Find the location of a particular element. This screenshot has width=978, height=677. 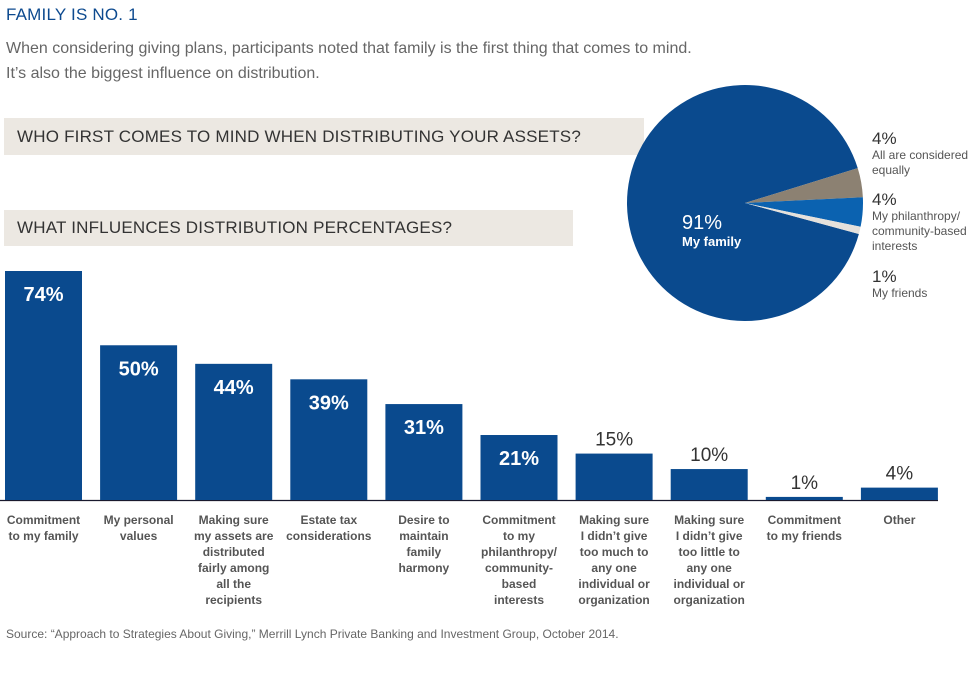

x-tick-label-line: values is located at coordinates (138, 536).